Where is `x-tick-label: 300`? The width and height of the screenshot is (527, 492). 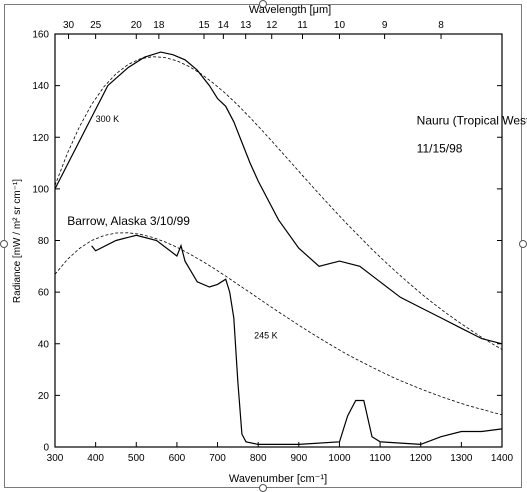
x-tick-label: 300 is located at coordinates (55, 458).